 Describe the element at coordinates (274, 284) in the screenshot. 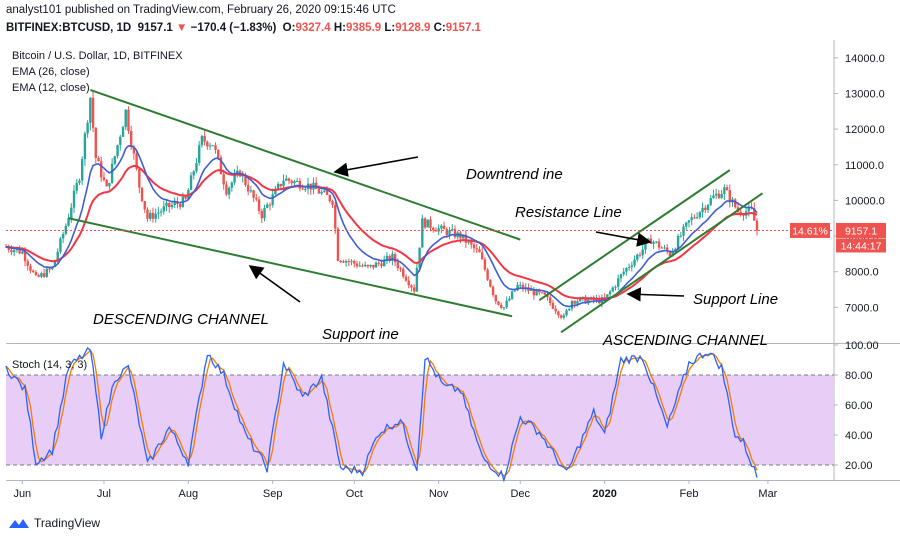

I see `support-ine-arrow` at that location.